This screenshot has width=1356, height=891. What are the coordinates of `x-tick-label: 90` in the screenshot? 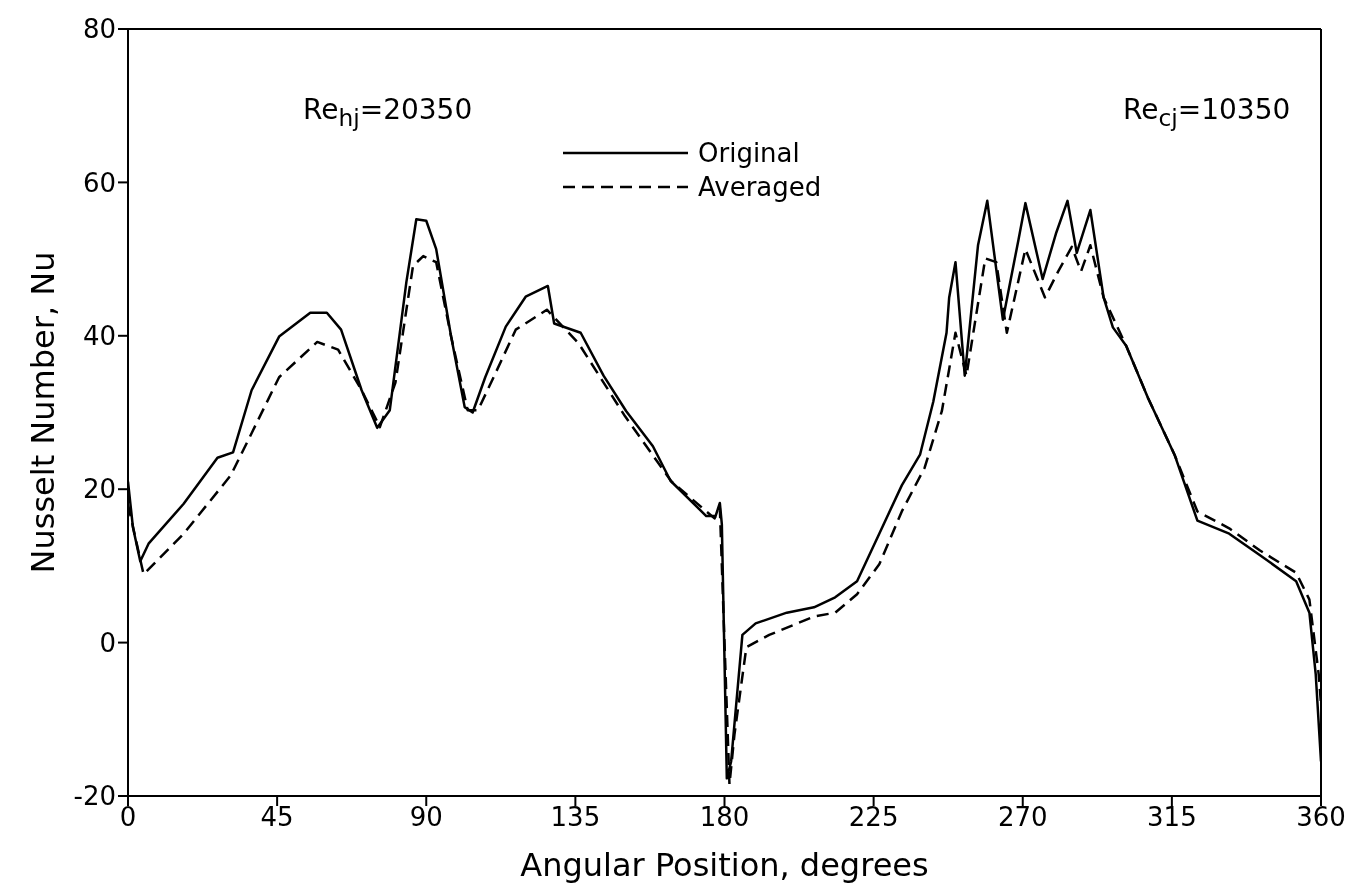 It's located at (426, 817).